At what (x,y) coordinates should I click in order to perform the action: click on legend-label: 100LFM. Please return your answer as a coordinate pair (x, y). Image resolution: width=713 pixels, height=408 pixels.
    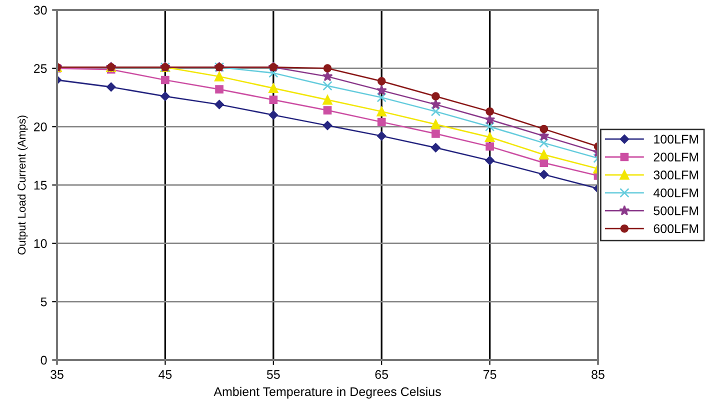
    Looking at the image, I should click on (676, 139).